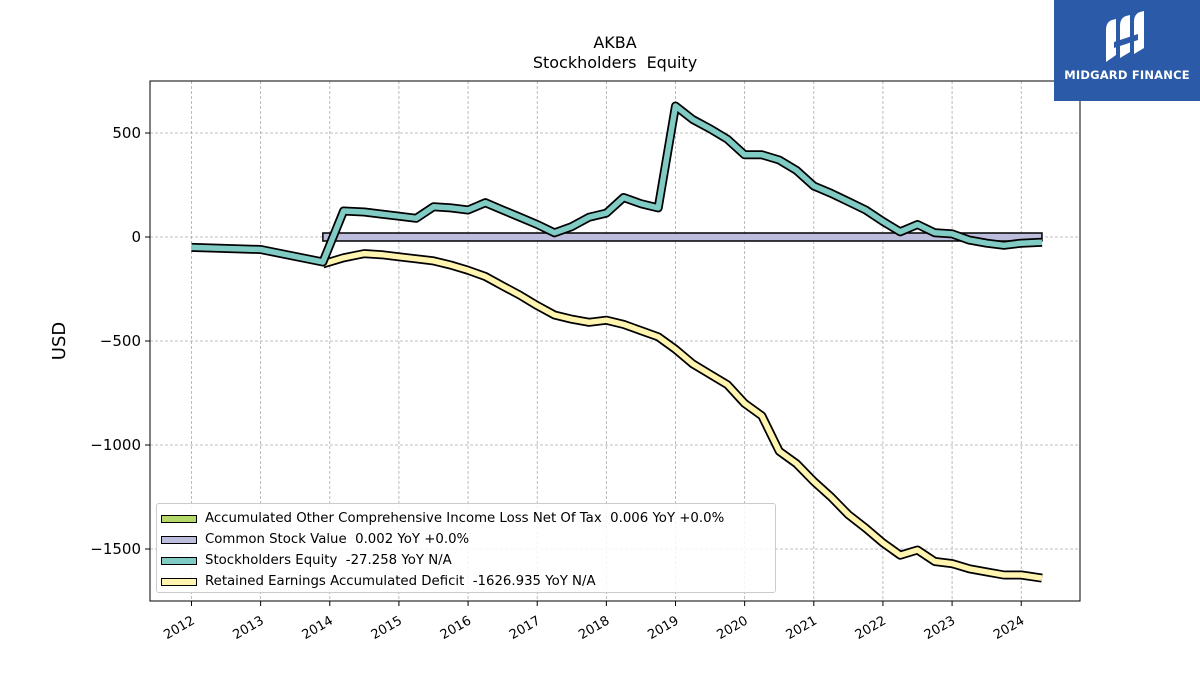 This screenshot has width=1200, height=675. I want to click on legend-item: Stockholders Equity -27.258 YoY N/A, so click(468, 560).